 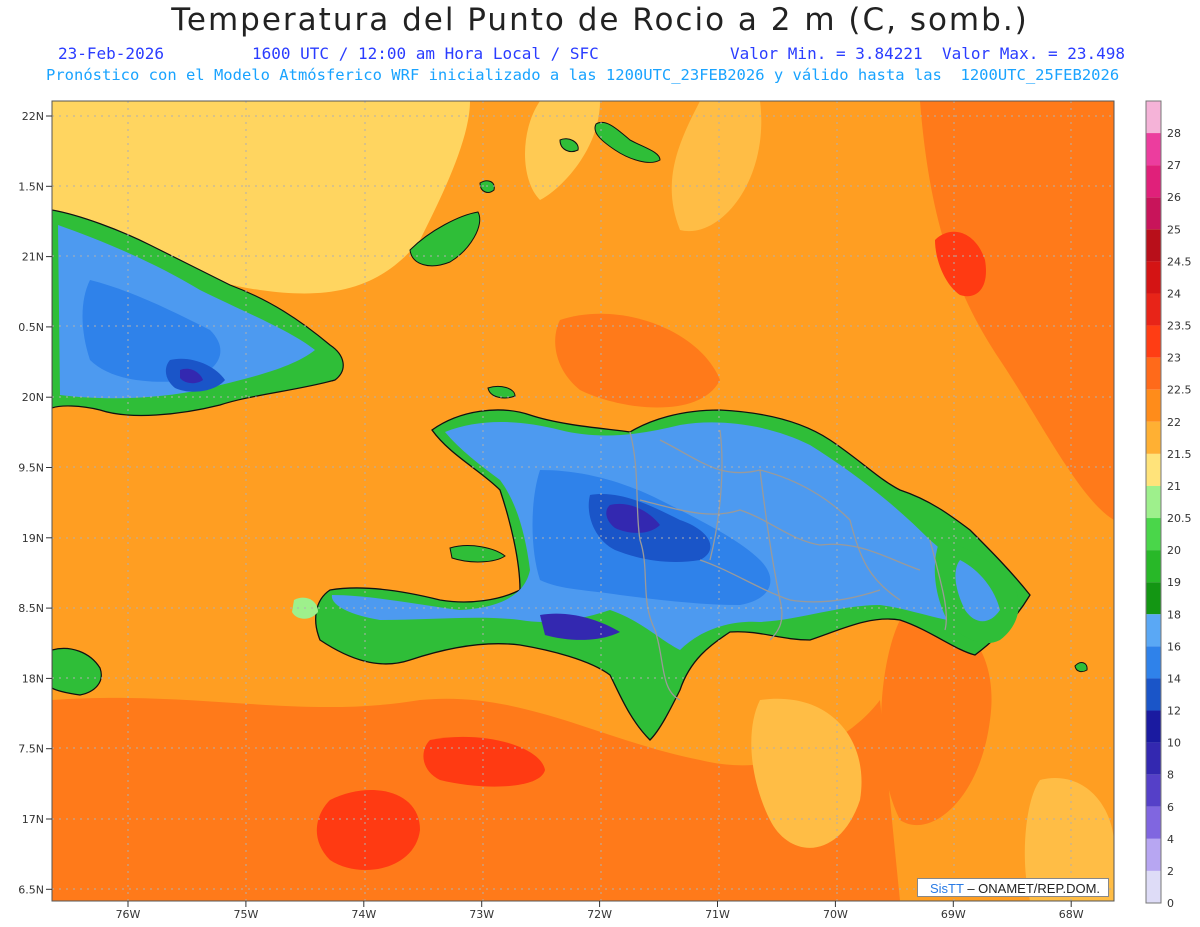 What do you see at coordinates (1174, 358) in the screenshot?
I see `colorbar-label: 23` at bounding box center [1174, 358].